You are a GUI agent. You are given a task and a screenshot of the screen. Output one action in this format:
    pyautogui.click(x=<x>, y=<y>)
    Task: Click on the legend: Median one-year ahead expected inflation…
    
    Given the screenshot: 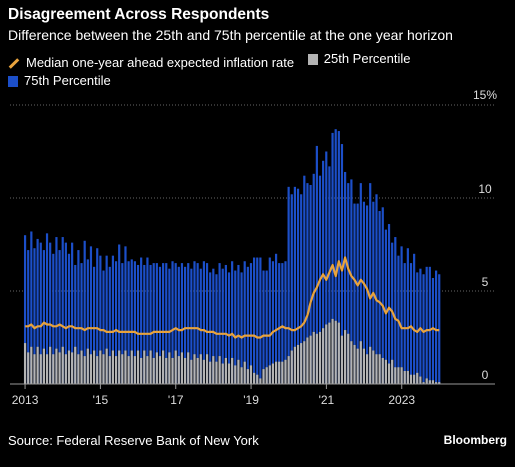 What is the action you would take?
    pyautogui.click(x=255, y=71)
    